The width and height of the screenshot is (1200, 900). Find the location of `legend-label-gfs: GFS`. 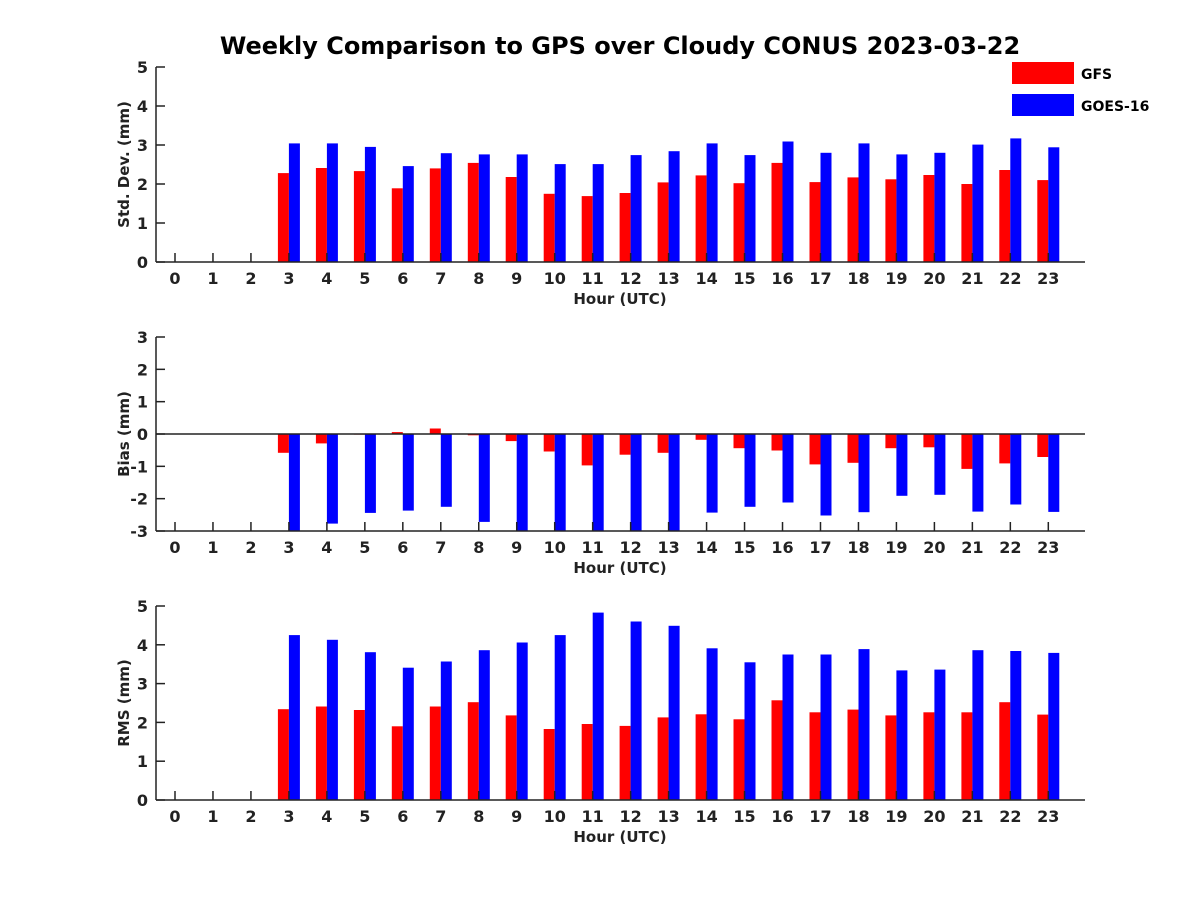

legend-label-gfs: GFS is located at coordinates (1096, 75).